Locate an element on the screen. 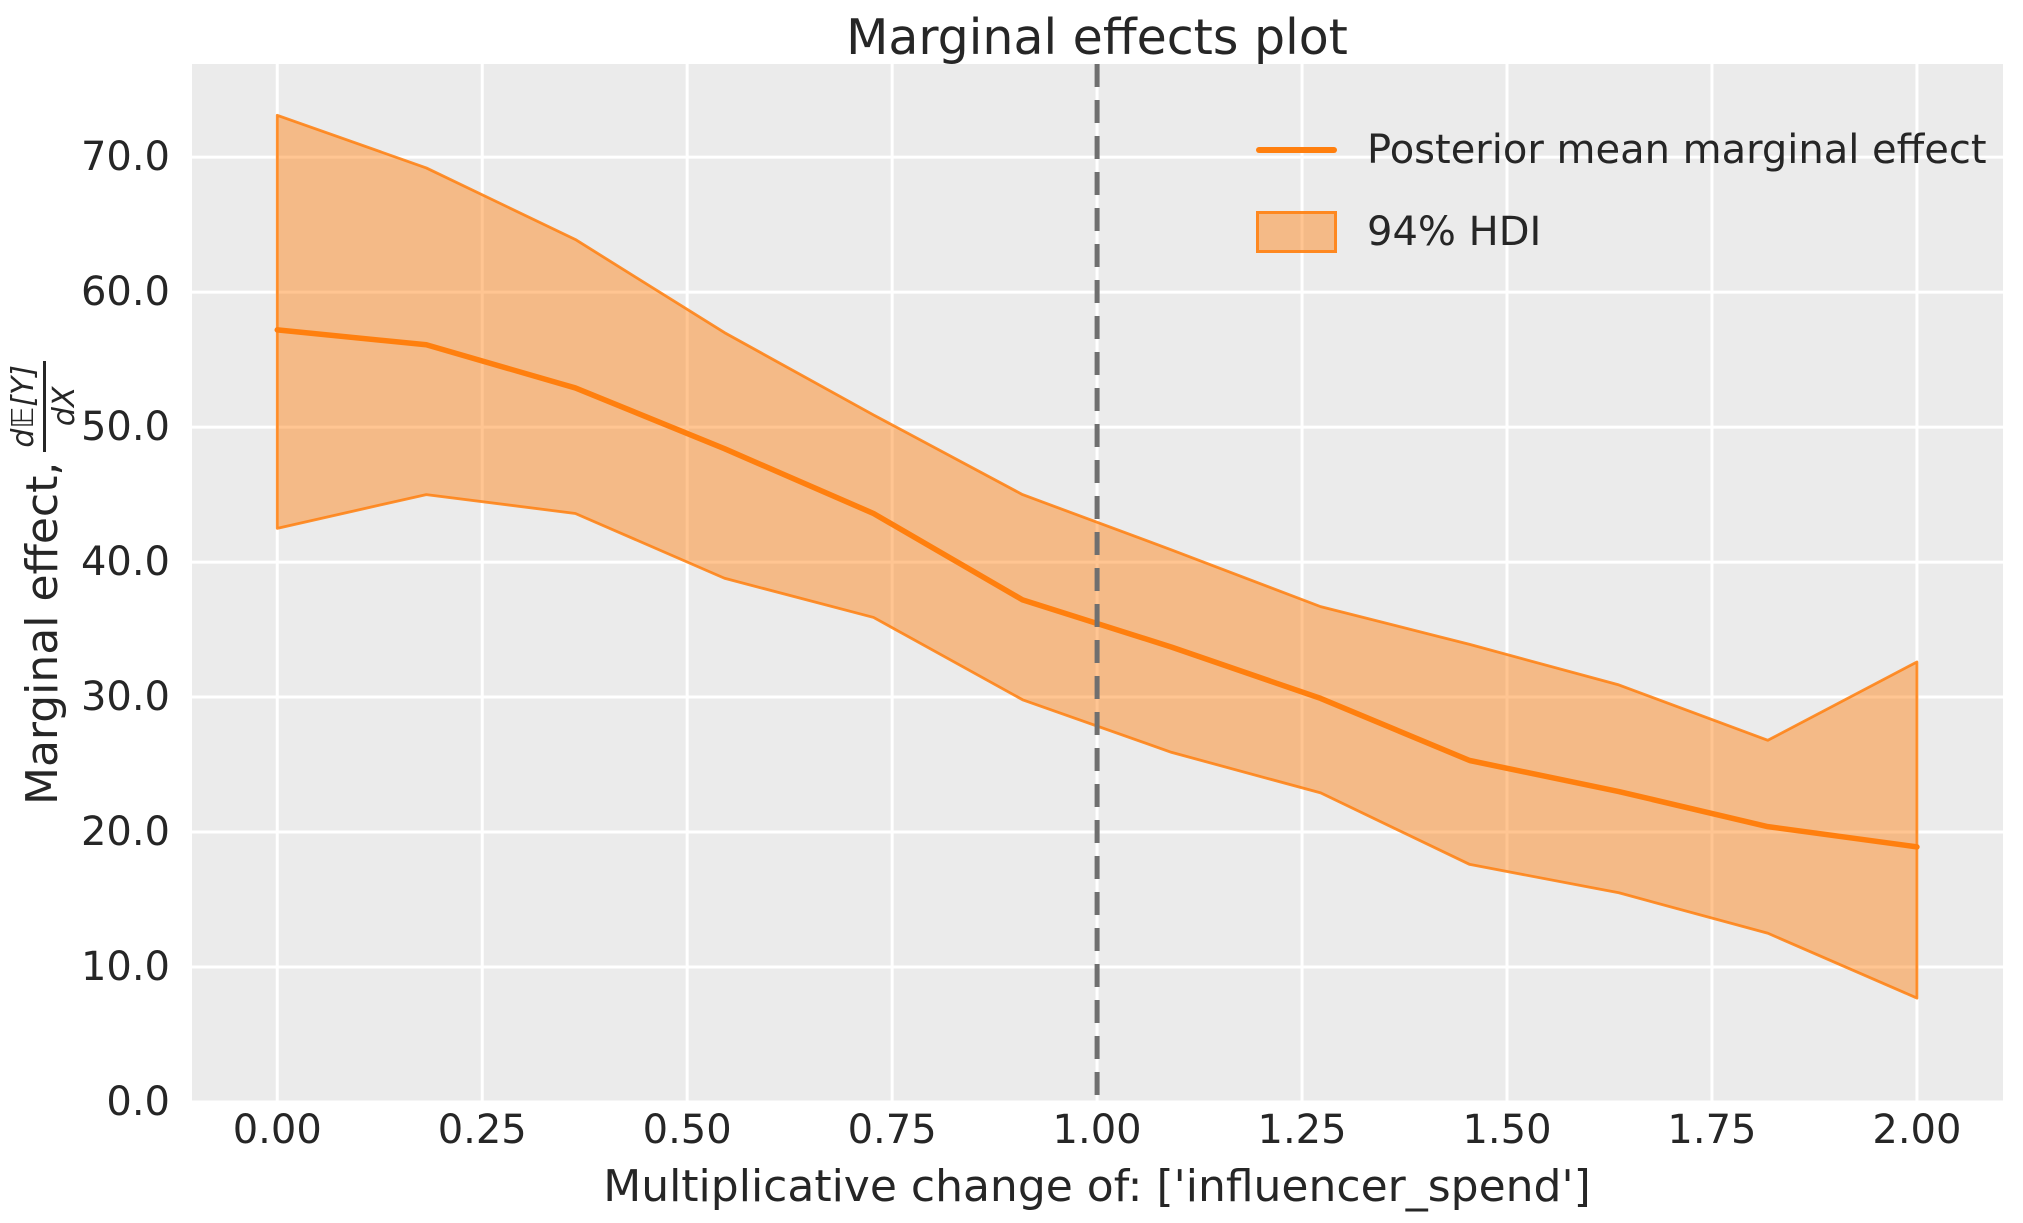  y-tick-label: 70.0 is located at coordinates (125, 157).